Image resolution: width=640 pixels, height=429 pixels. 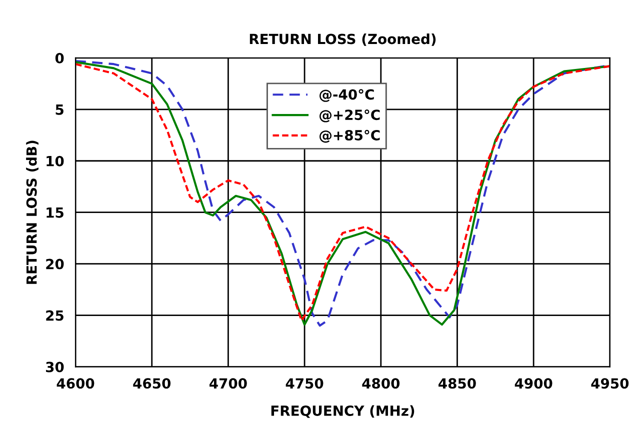 What do you see at coordinates (347, 95) in the screenshot?
I see `legend-label: @-40°C` at bounding box center [347, 95].